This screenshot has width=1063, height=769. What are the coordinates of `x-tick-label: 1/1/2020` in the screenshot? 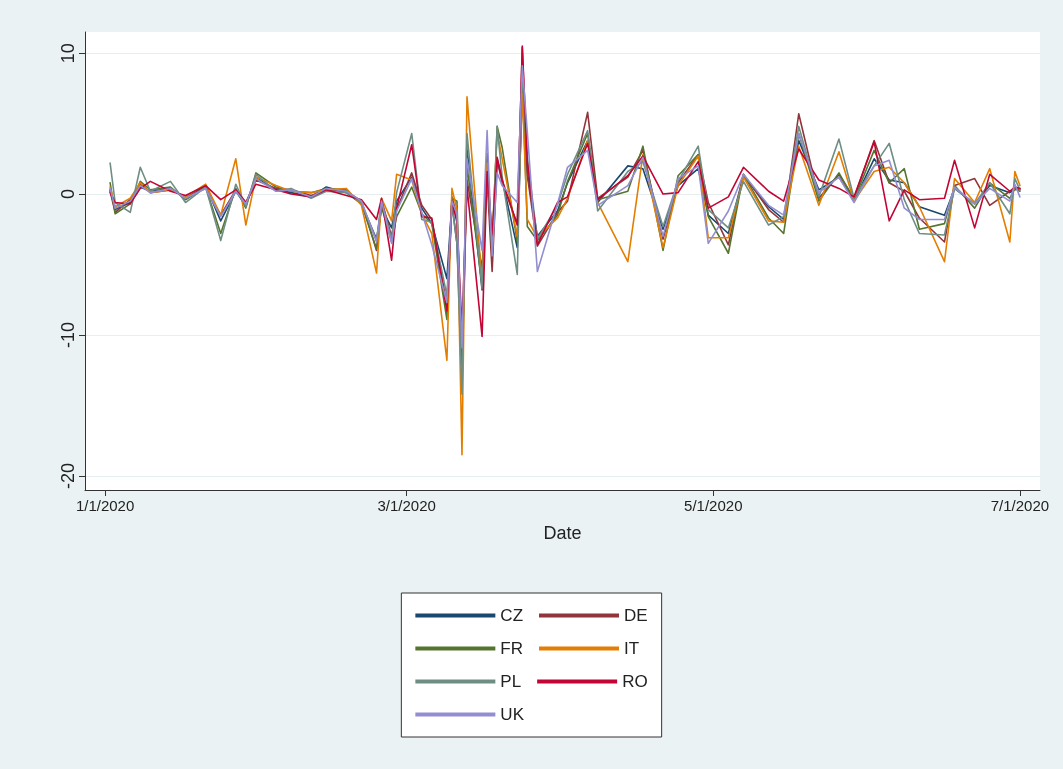 It's located at (105, 505).